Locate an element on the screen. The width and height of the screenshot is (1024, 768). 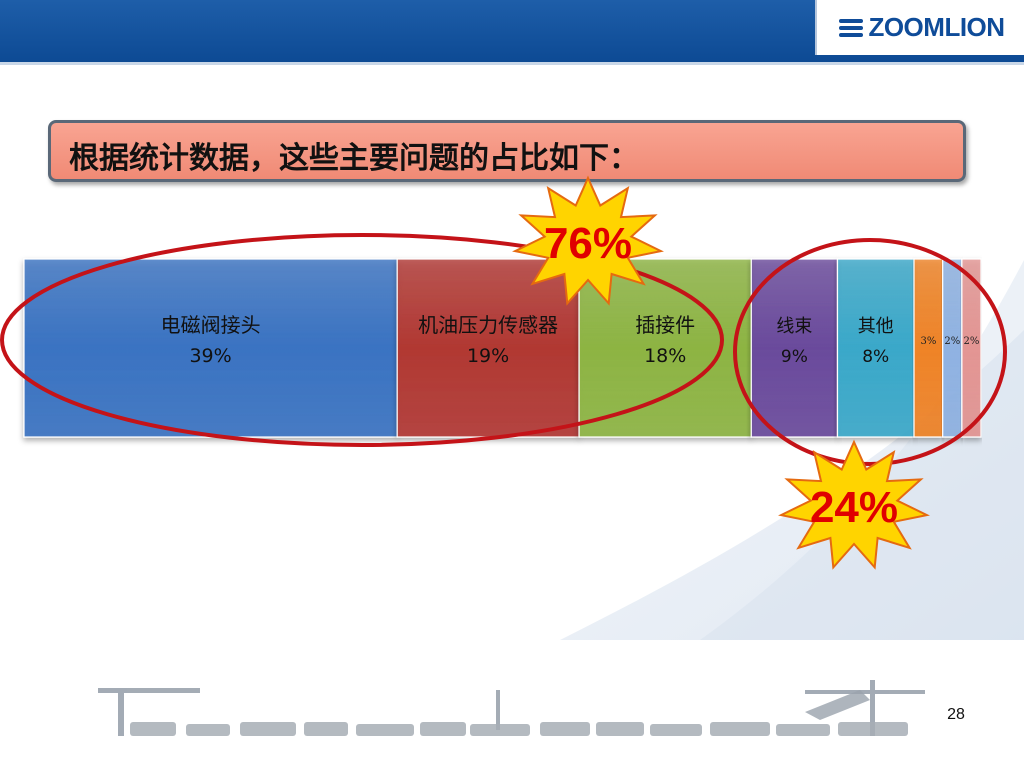
logo: ZOOMLION is located at coordinates (919, 27).